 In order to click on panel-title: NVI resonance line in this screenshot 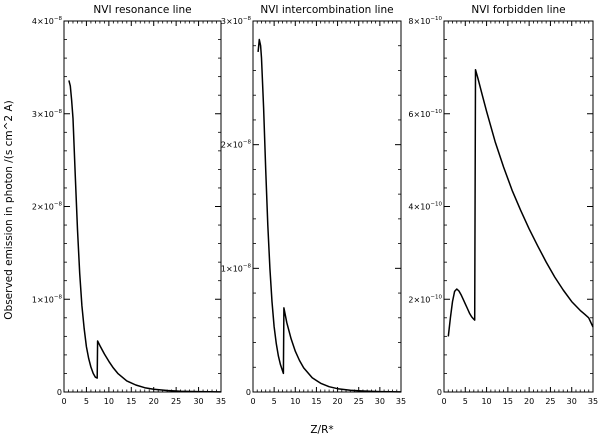, I will do `click(142, 10)`.